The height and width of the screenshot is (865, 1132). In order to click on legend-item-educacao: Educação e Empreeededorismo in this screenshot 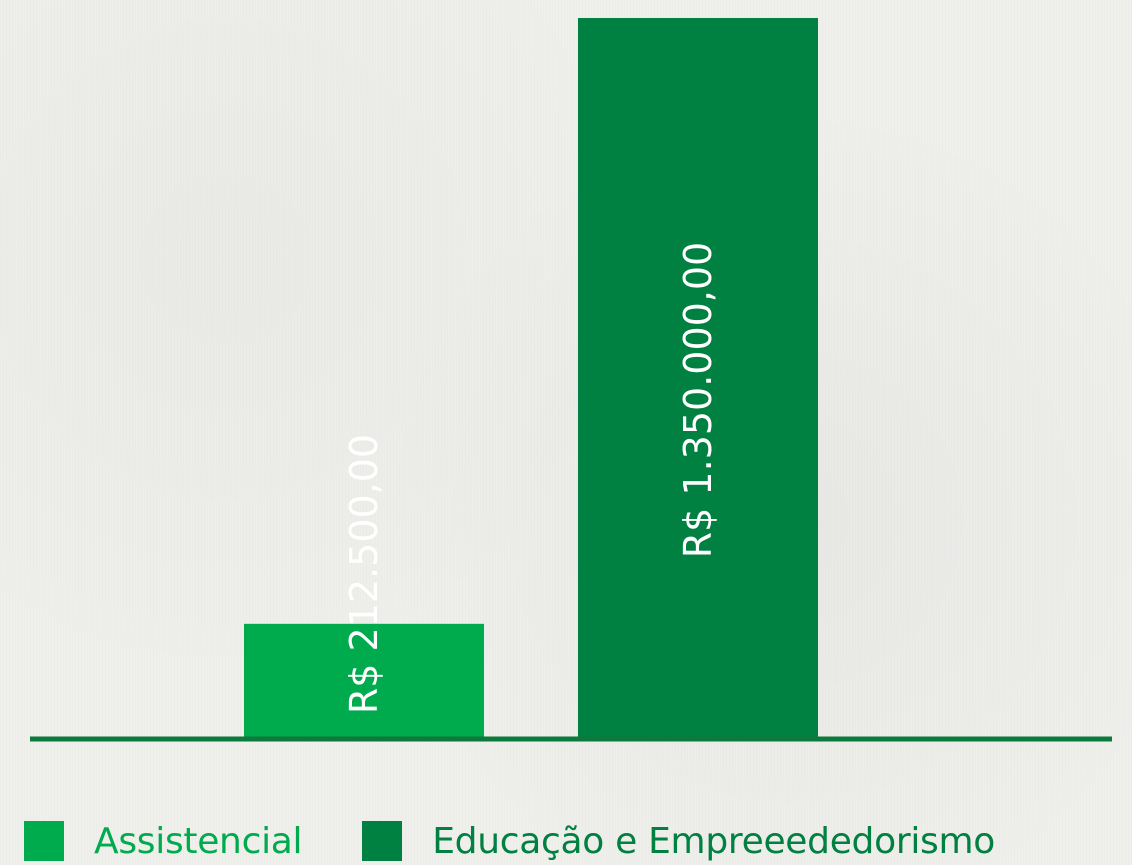, I will do `click(678, 841)`.